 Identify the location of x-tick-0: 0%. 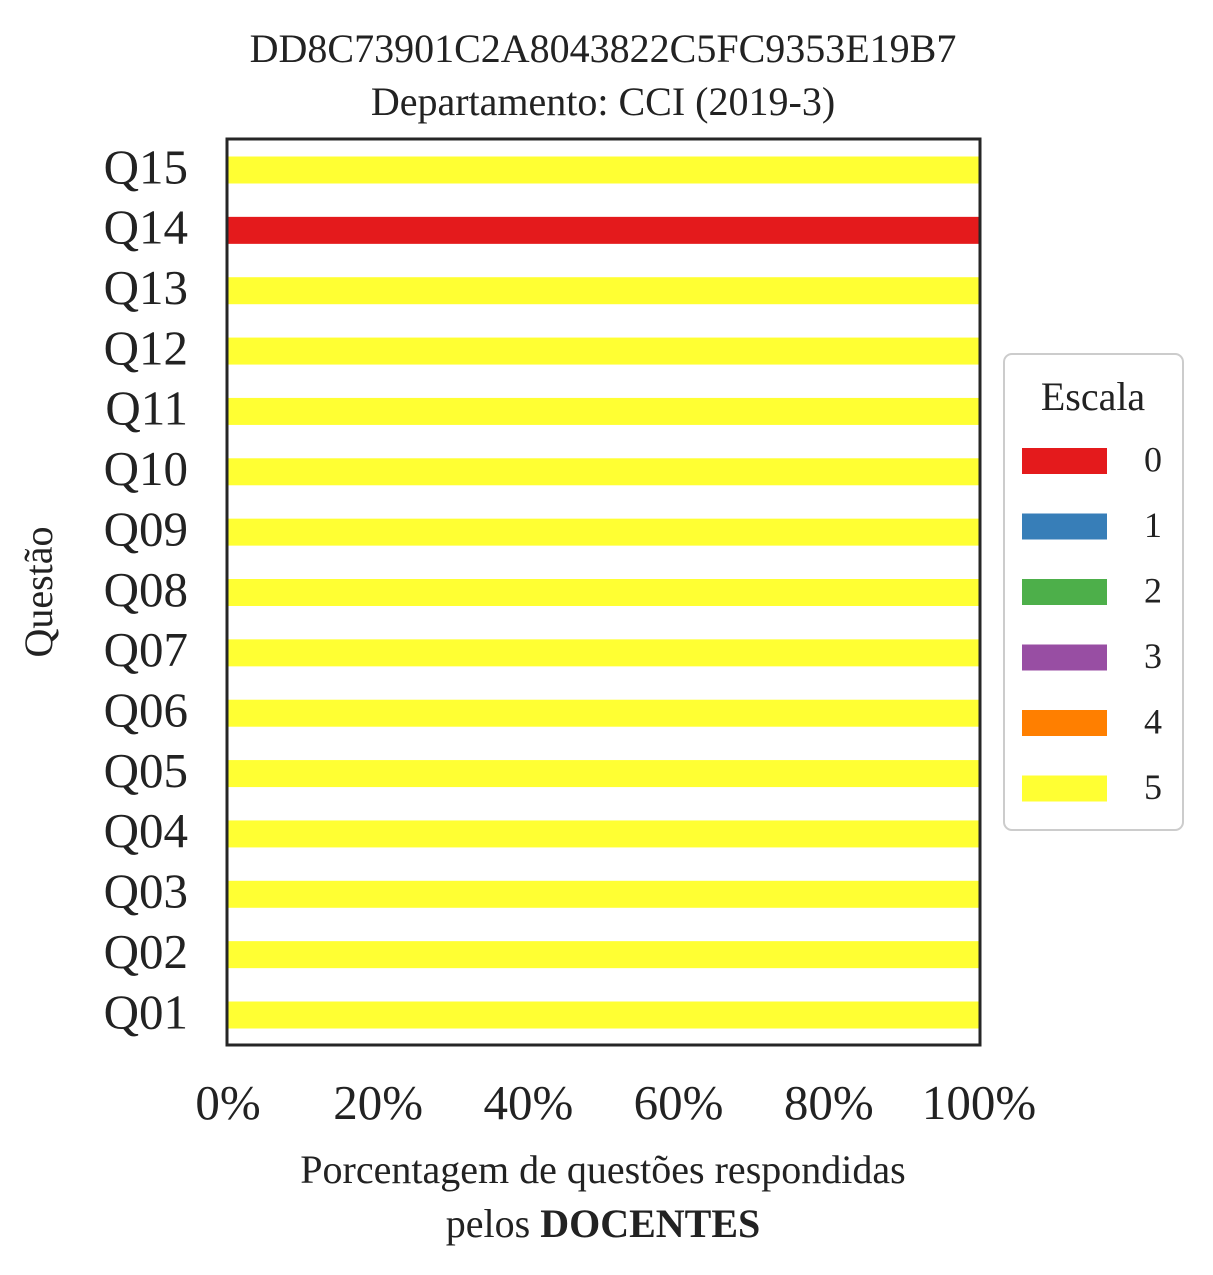
(227, 1102).